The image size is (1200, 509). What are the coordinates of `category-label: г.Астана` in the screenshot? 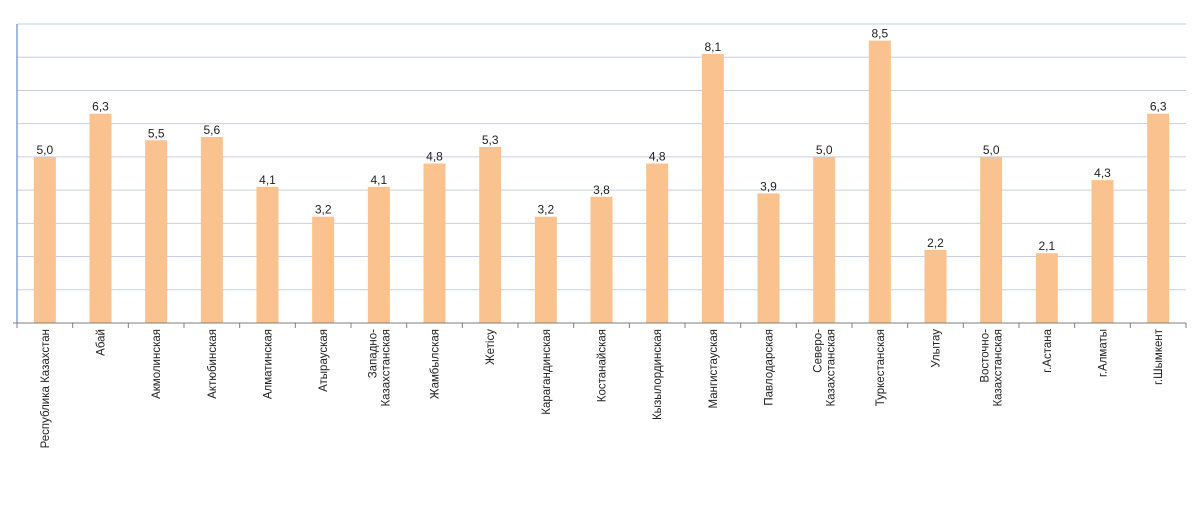 It's located at (1048, 350).